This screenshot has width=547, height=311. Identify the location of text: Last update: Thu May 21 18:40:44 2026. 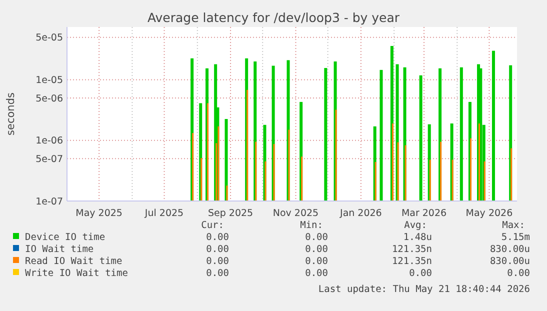
(424, 289).